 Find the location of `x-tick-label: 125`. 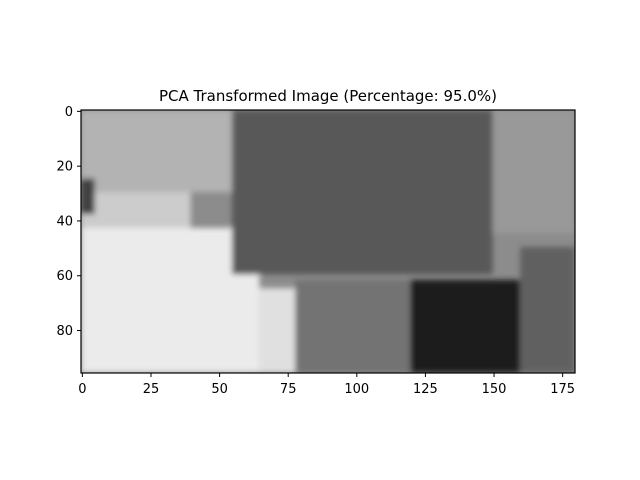

x-tick-label: 125 is located at coordinates (425, 389).